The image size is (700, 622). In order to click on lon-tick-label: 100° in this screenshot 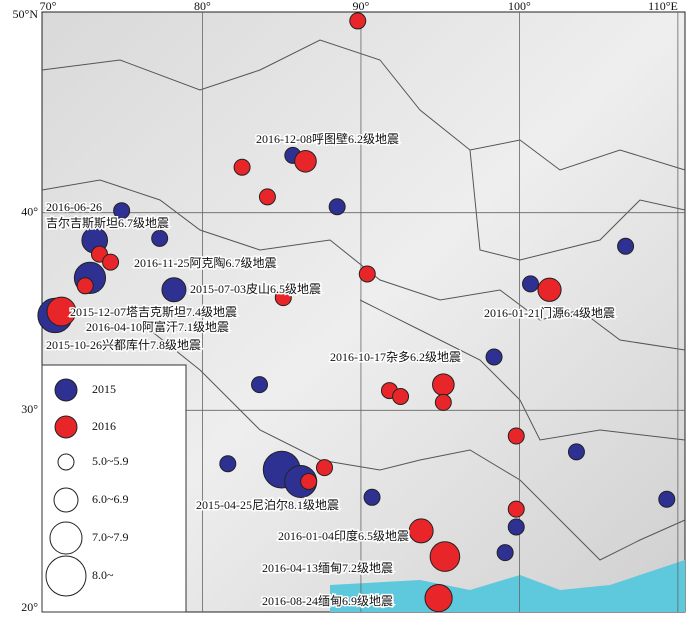, I will do `click(519, 6)`.